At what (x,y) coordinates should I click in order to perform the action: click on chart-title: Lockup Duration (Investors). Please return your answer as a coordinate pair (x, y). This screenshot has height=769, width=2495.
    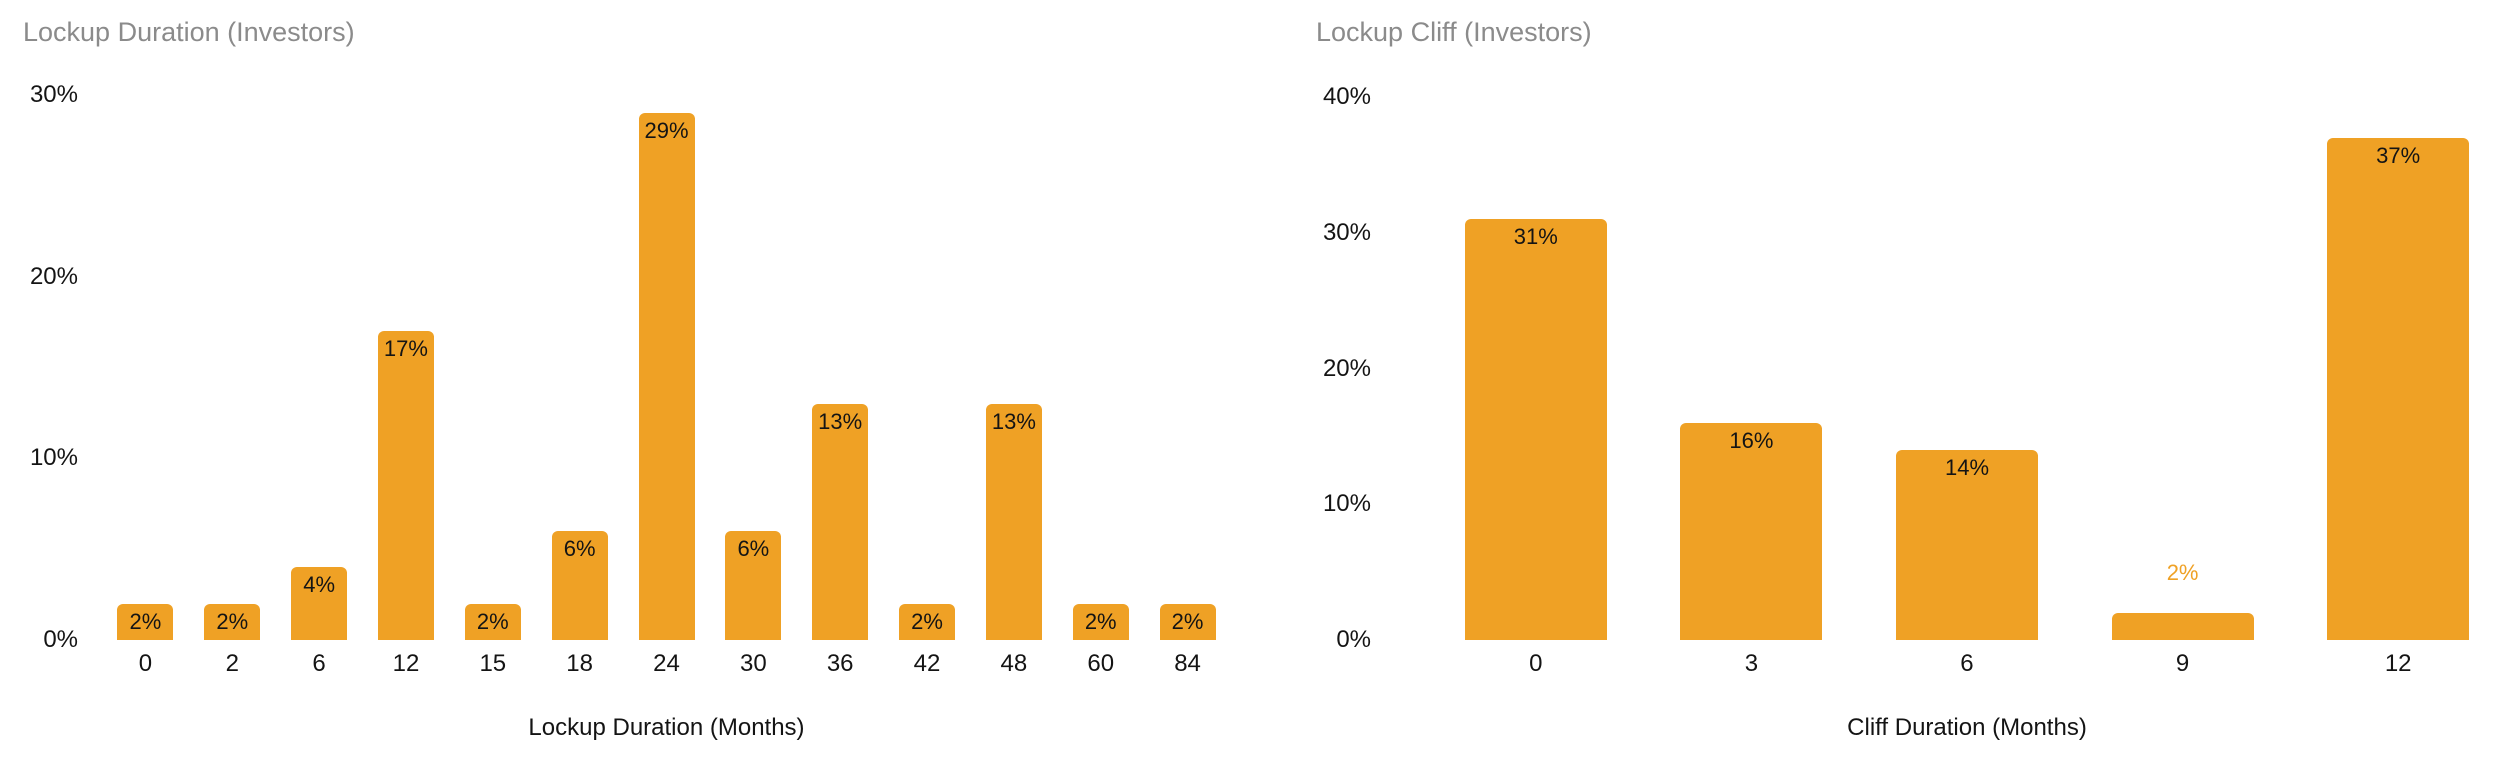
    Looking at the image, I should click on (189, 32).